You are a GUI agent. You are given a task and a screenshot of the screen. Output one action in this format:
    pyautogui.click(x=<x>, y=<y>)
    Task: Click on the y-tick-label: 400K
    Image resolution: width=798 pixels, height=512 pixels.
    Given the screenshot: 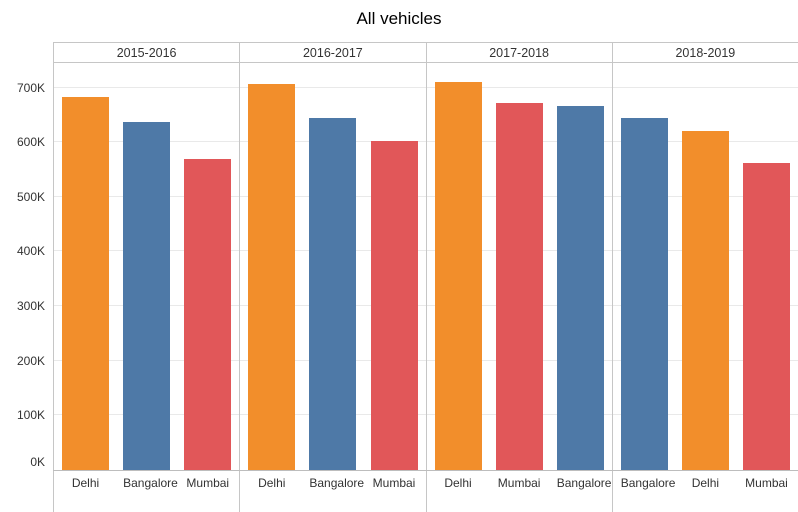 What is the action you would take?
    pyautogui.click(x=30, y=251)
    